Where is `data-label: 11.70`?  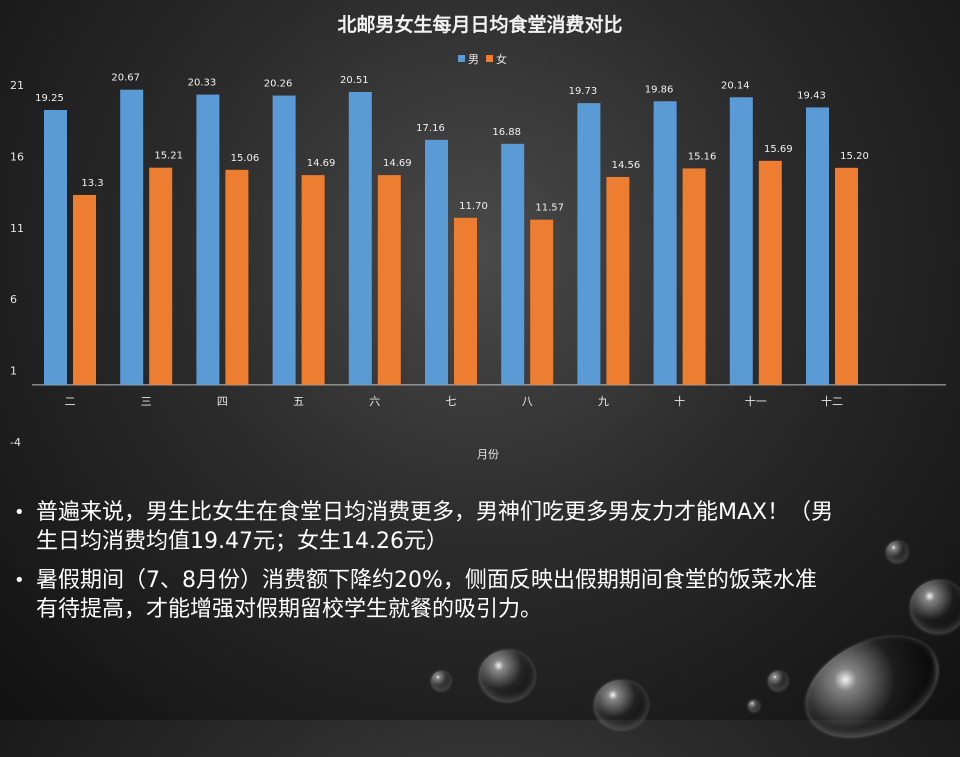
data-label: 11.70 is located at coordinates (473, 206).